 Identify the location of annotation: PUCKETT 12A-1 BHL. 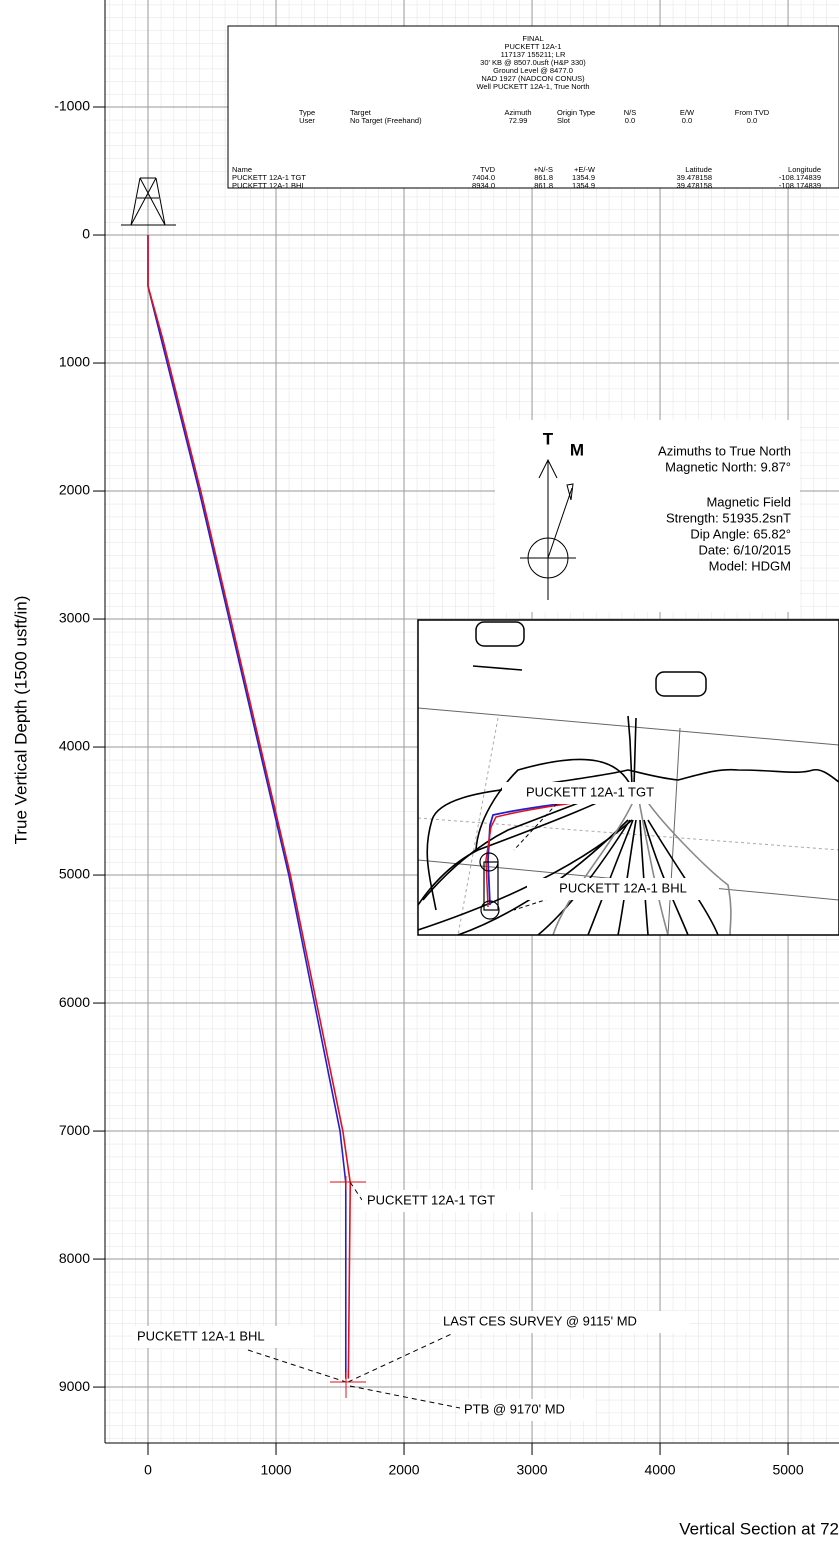
(201, 1335).